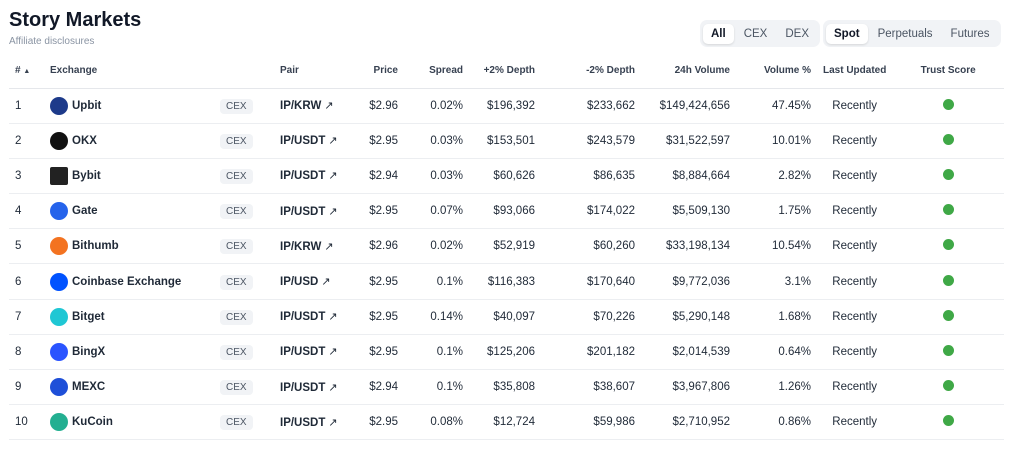  Describe the element at coordinates (129, 422) in the screenshot. I see `exchange-cell: KuCoin` at that location.